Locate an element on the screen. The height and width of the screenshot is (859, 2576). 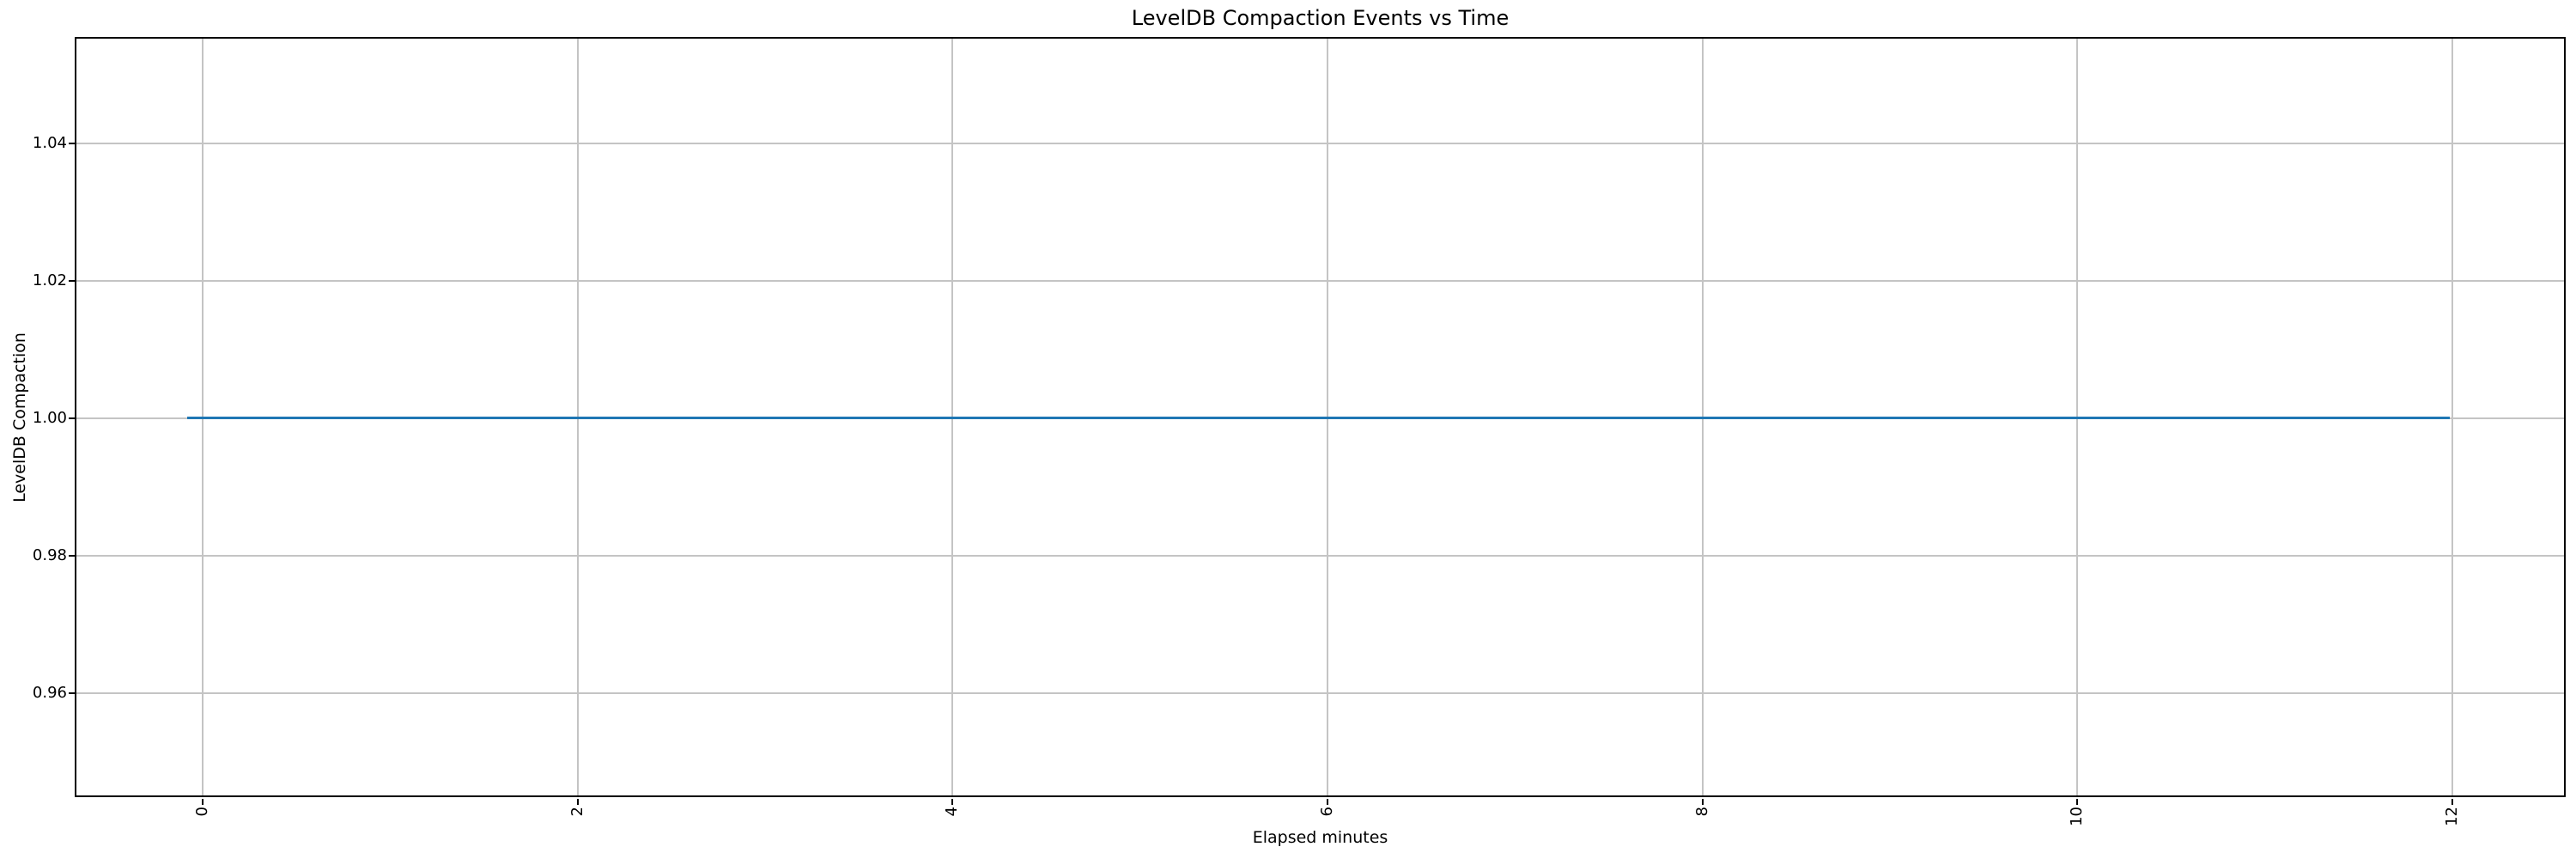
series-line is located at coordinates (1319, 418).